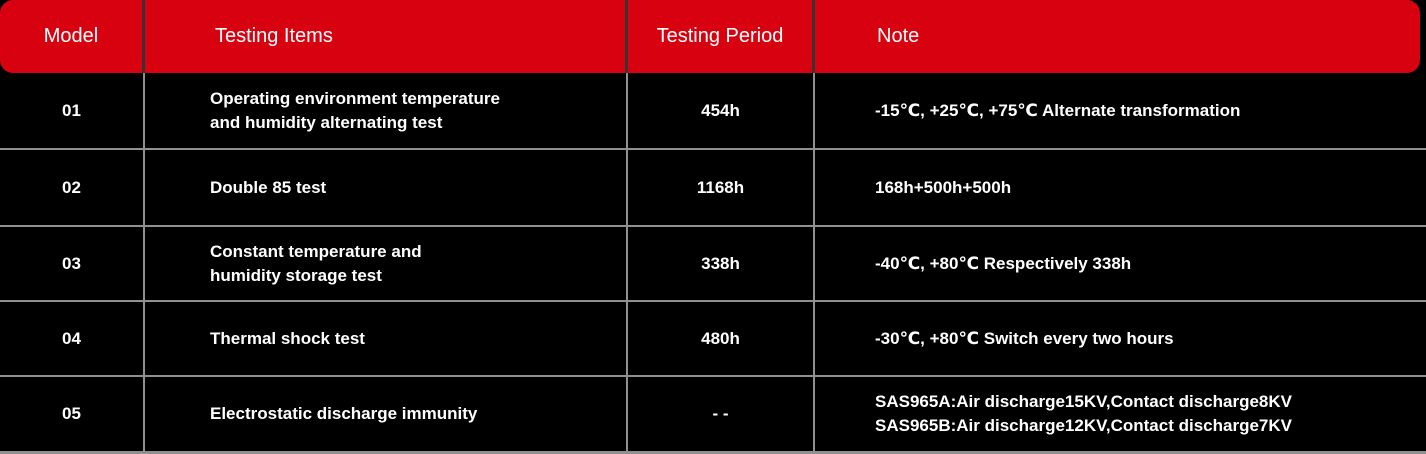 This screenshot has height=454, width=1426. What do you see at coordinates (355, 98) in the screenshot?
I see `cell-line: Operating environment temperature` at bounding box center [355, 98].